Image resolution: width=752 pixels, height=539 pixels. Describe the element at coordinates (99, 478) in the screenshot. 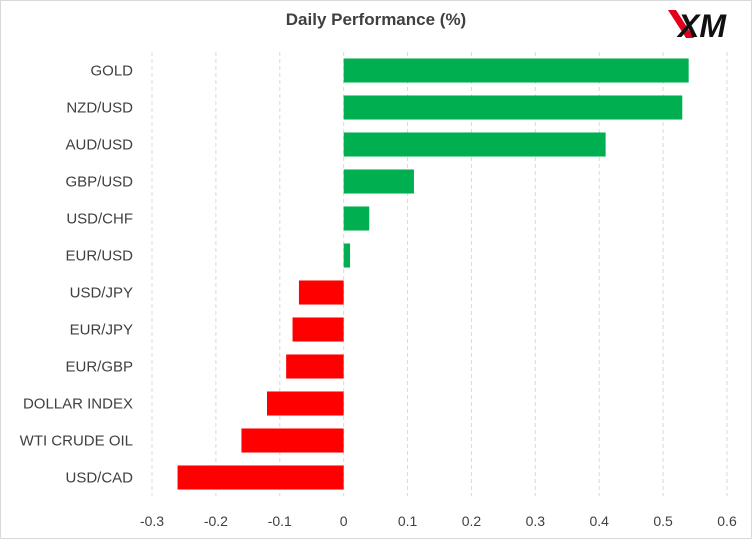

I see `category-label: USD/CAD` at that location.